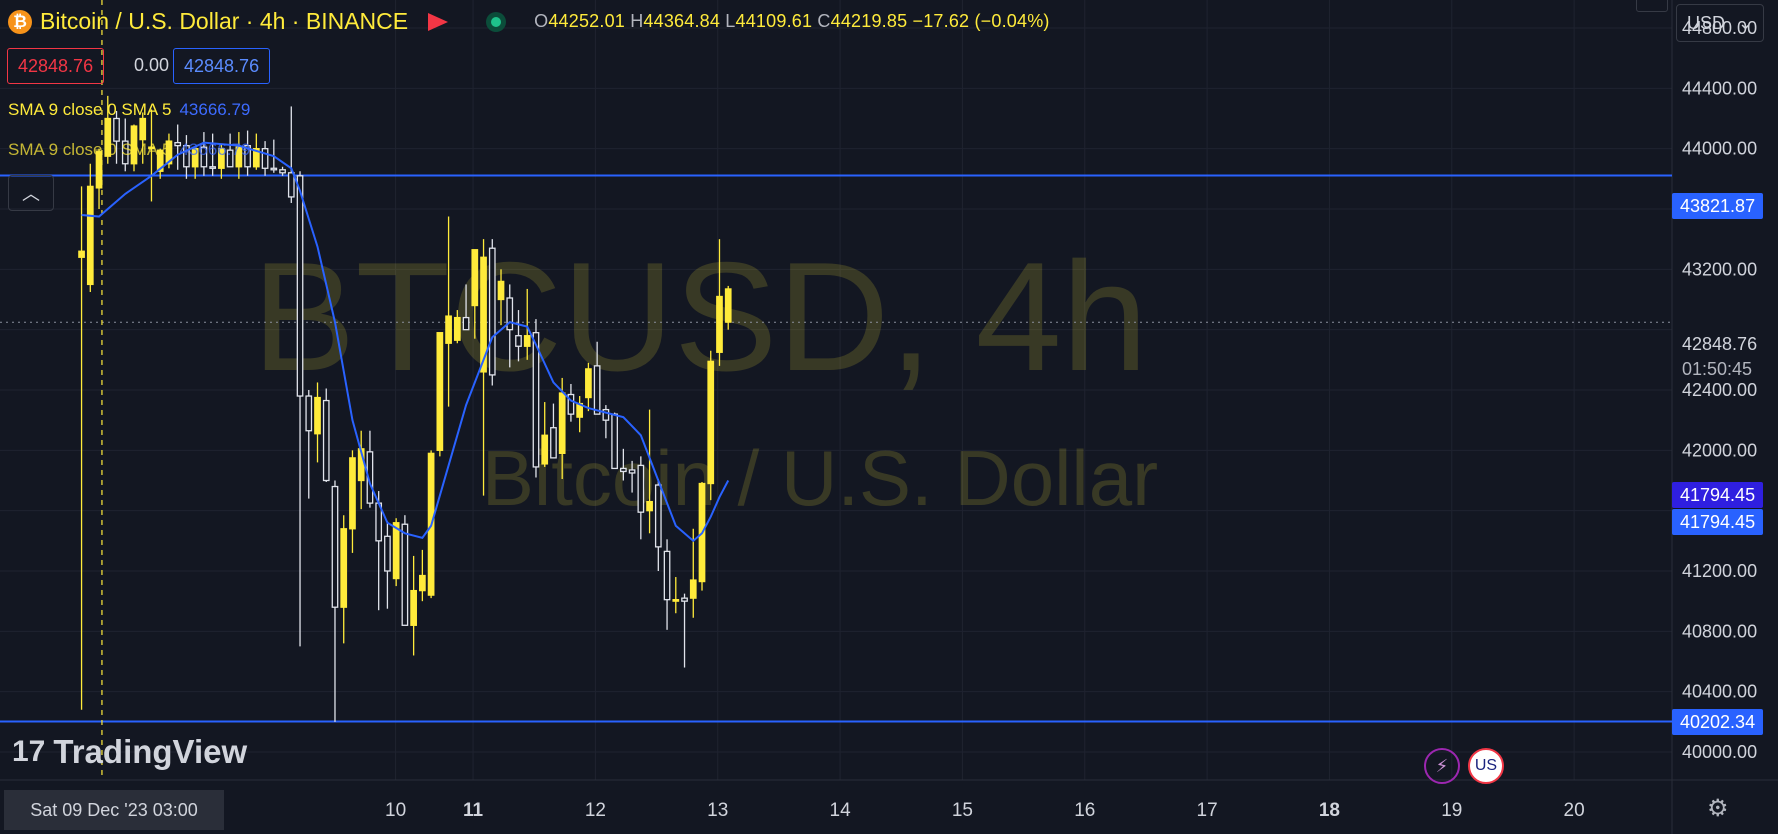 The height and width of the screenshot is (834, 1778). What do you see at coordinates (774, 21) in the screenshot?
I see `low-value: 44109.61` at bounding box center [774, 21].